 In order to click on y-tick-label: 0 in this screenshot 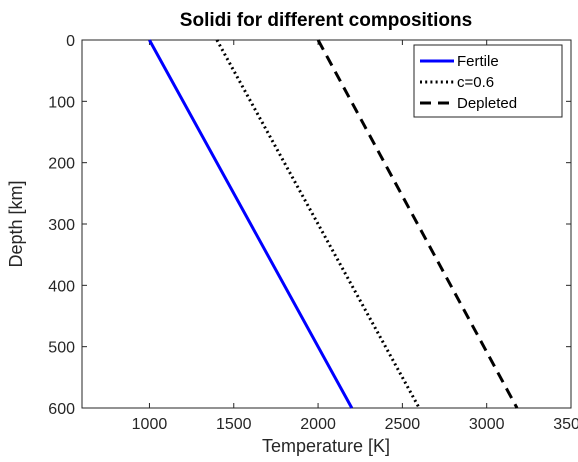, I will do `click(70, 41)`.